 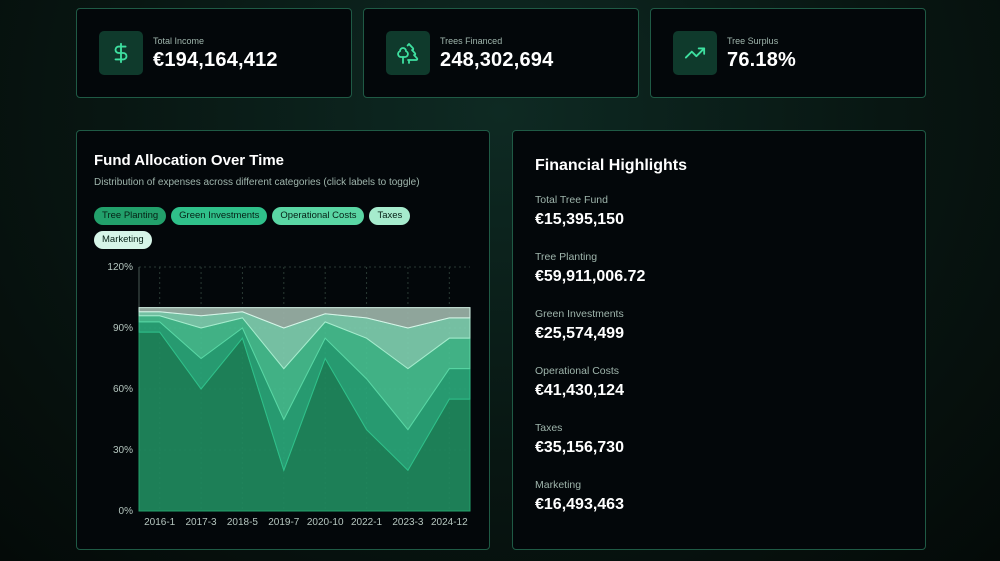 What do you see at coordinates (566, 257) in the screenshot?
I see `highlight-label: Tree Planting` at bounding box center [566, 257].